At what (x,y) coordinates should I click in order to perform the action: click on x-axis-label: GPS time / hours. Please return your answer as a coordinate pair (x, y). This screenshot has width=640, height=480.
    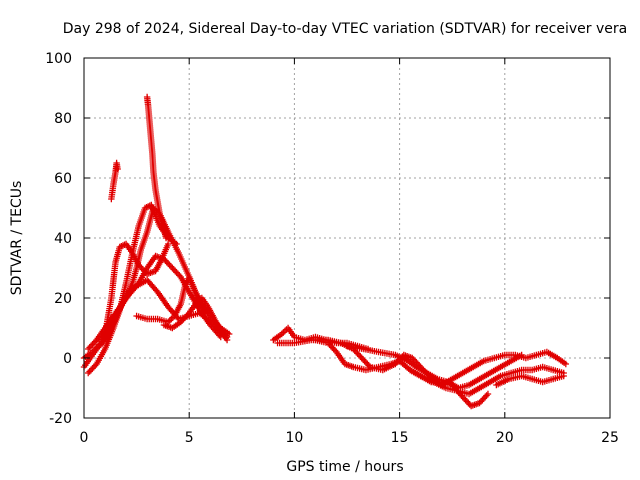
    Looking at the image, I should click on (344, 467).